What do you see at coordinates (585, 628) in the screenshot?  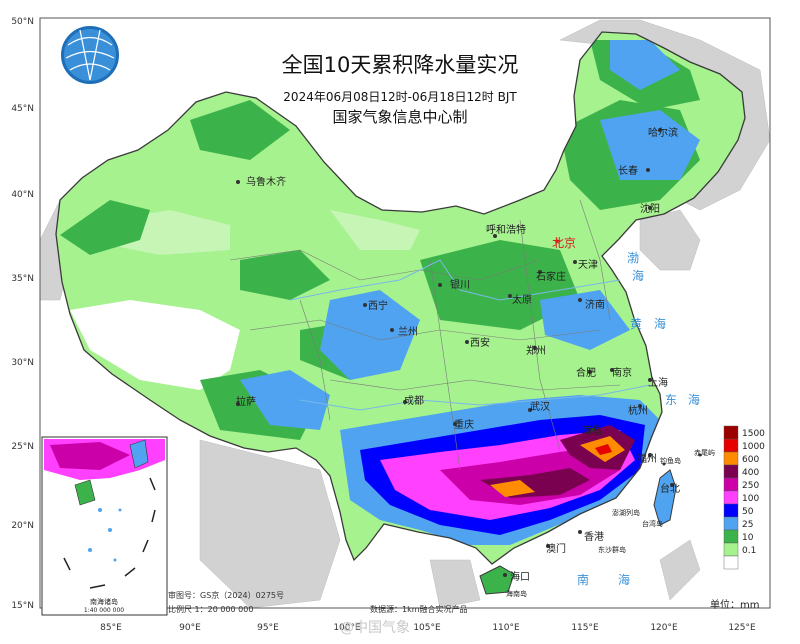 I see `lon-label: 115°E` at bounding box center [585, 628].